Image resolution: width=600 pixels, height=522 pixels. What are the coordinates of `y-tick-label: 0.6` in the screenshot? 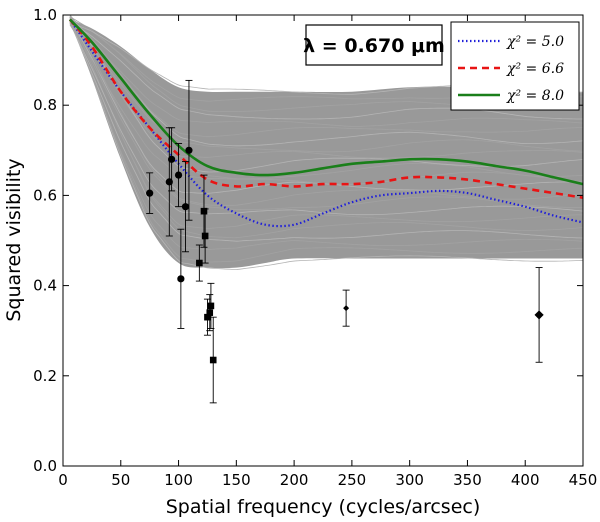 It's located at (45, 195).